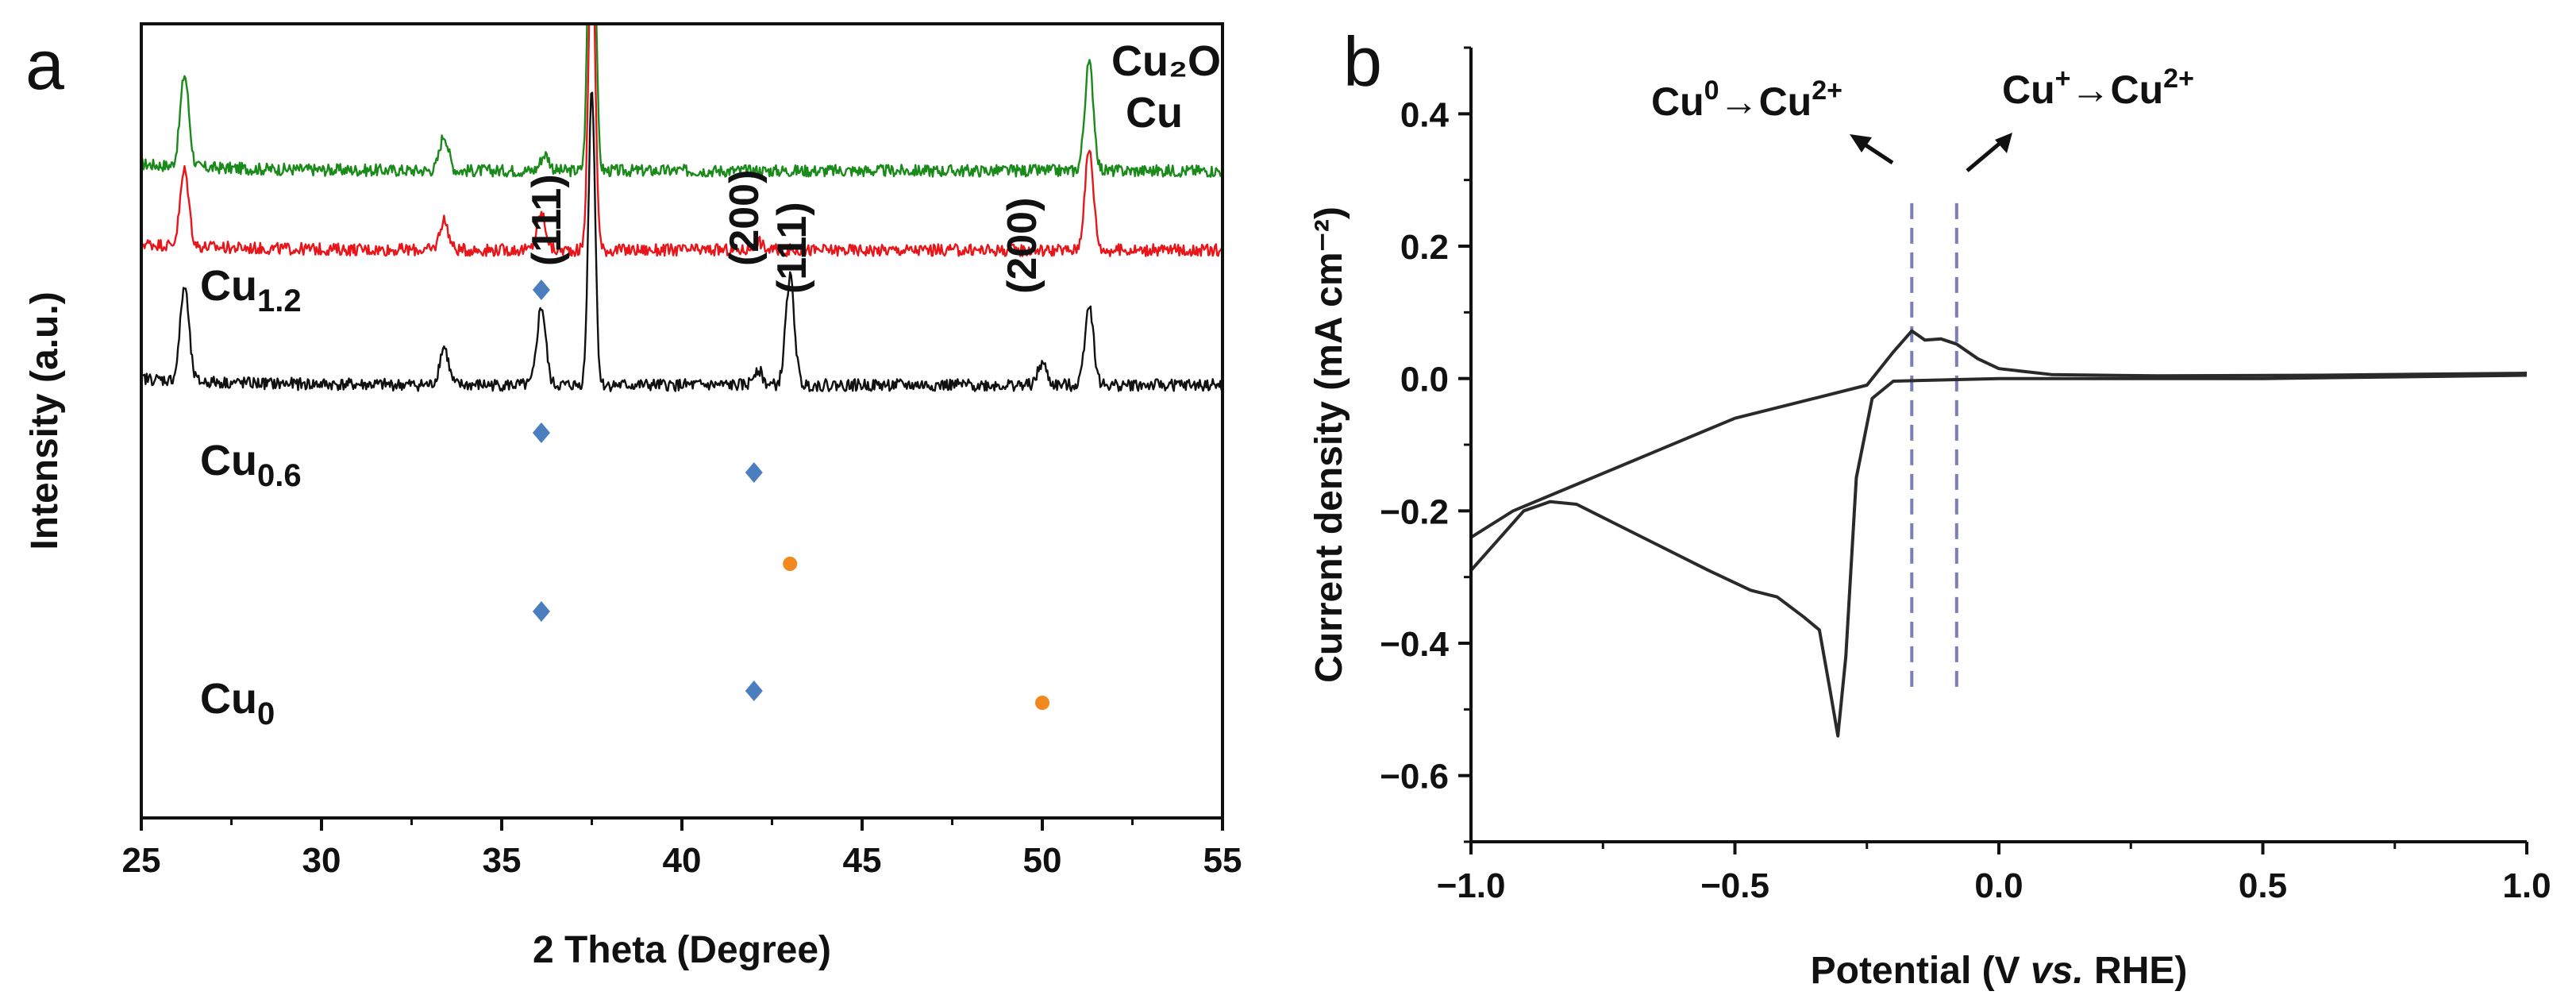  I want to click on legend-cu: Cu, so click(1154, 113).